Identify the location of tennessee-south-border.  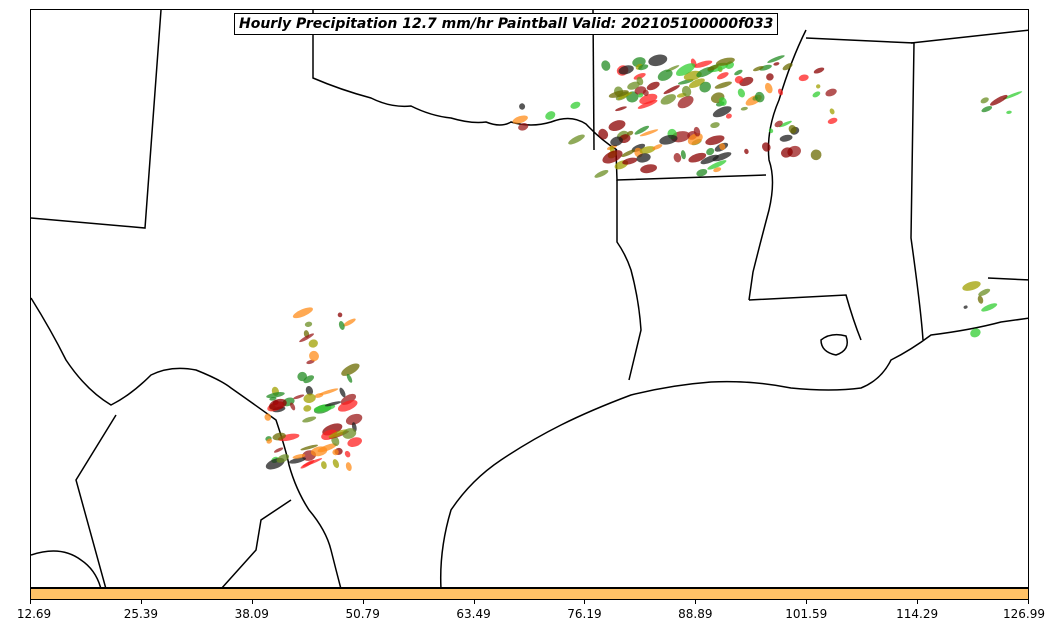
(969, 36).